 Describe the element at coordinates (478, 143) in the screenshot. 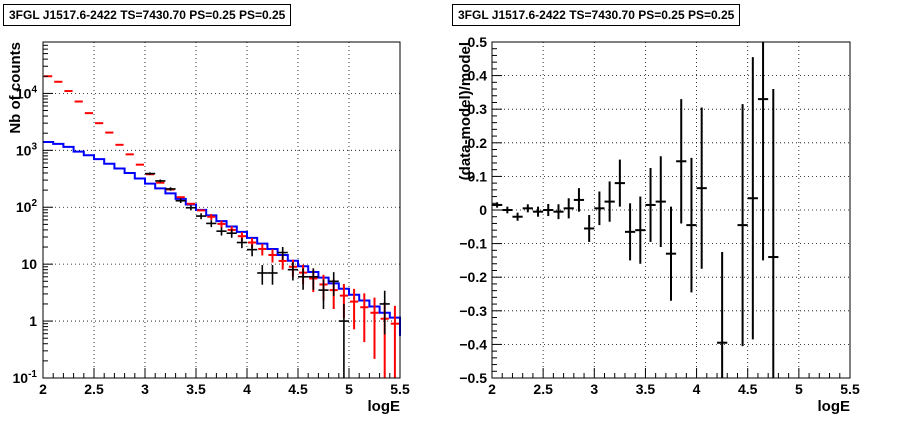

I see `right-y-tick-label: 0.2` at that location.